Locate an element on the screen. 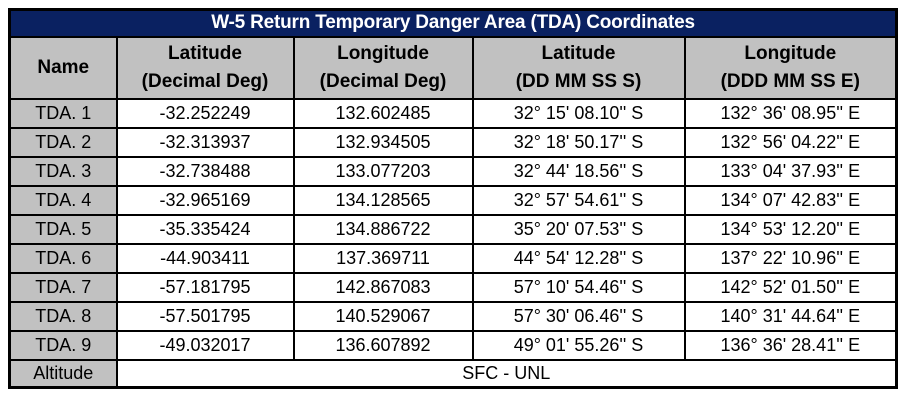 This screenshot has height=412, width=903. cell-name: TDA. 8 is located at coordinates (63, 316).